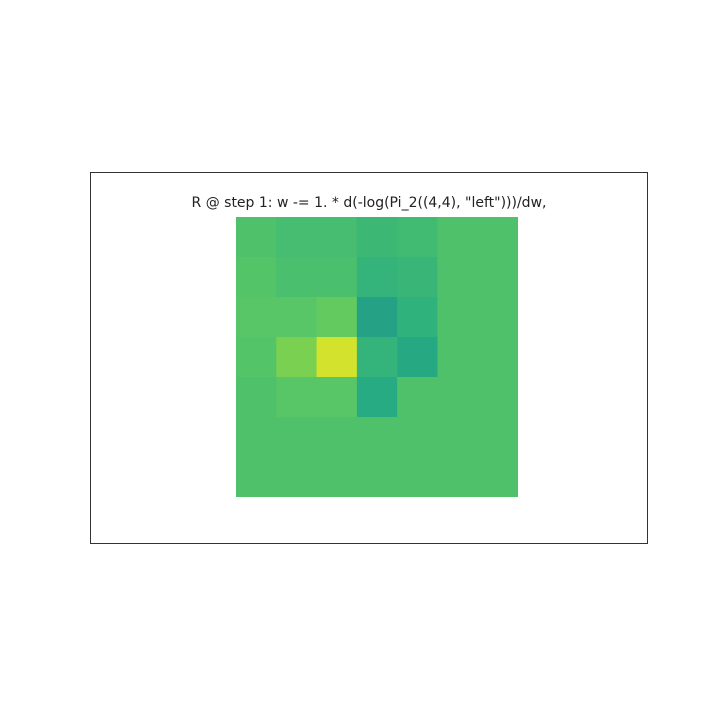 This screenshot has height=720, width=720. What do you see at coordinates (377, 237) in the screenshot?
I see `heatmap-cell-r0-c3` at bounding box center [377, 237].